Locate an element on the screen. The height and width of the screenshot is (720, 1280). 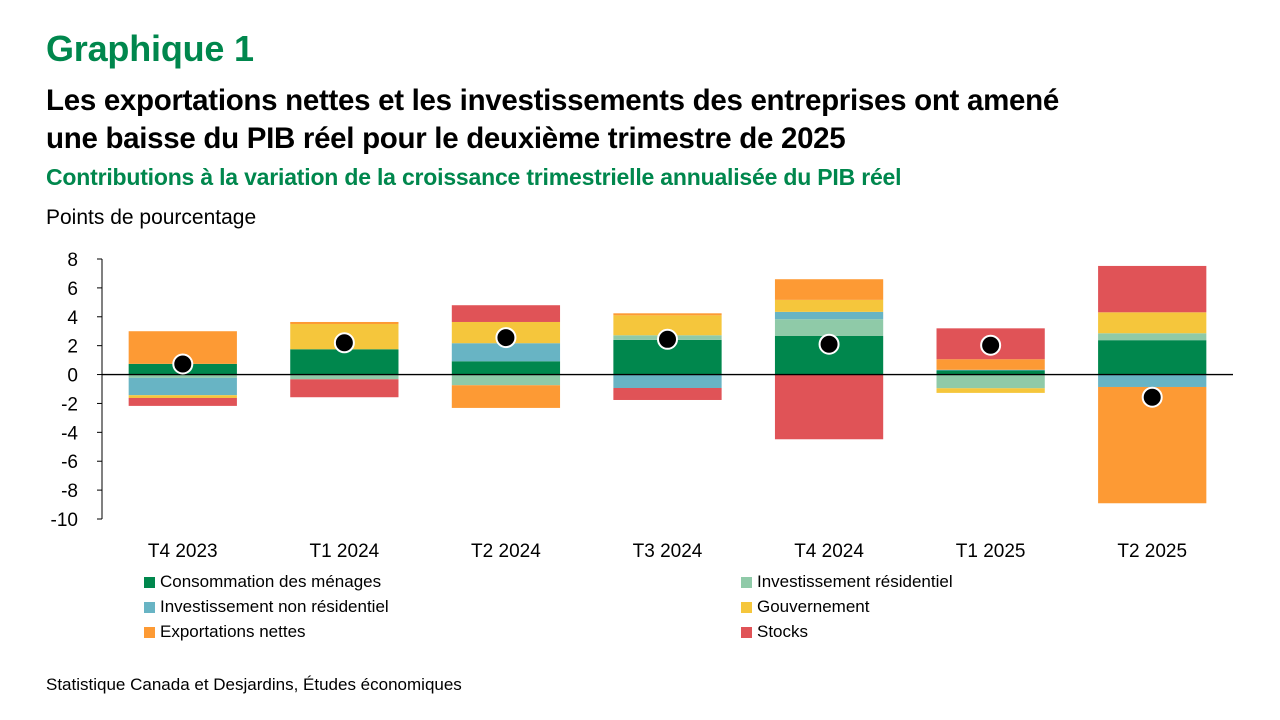
markers-layer is located at coordinates (667, 367).